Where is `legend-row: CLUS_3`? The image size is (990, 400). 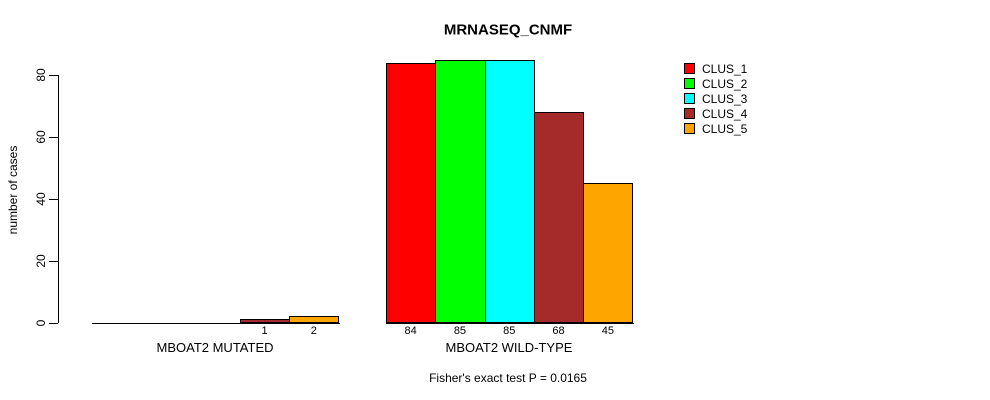 legend-row: CLUS_3 is located at coordinates (715, 98).